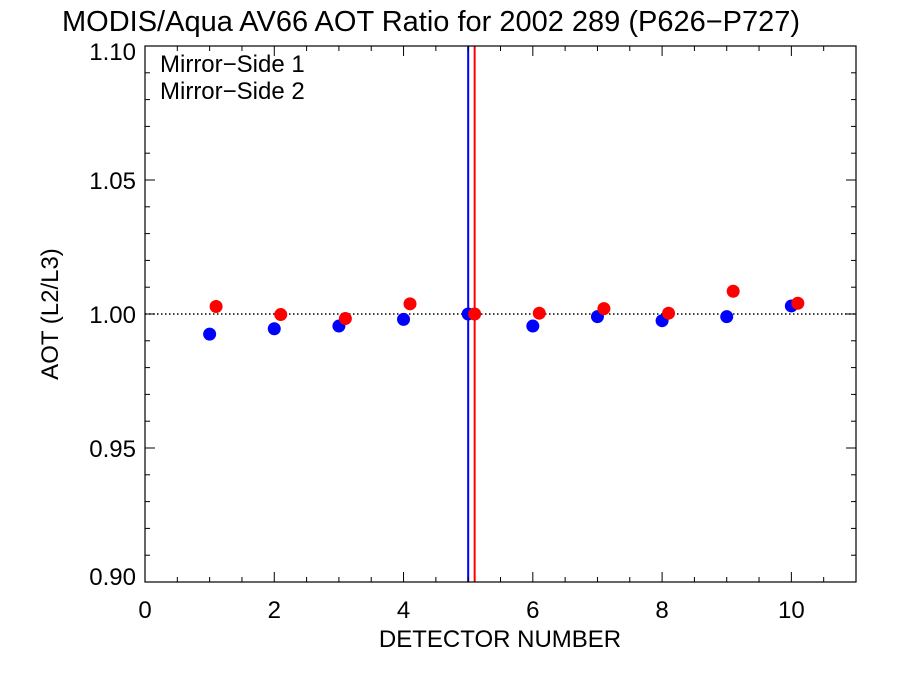 This screenshot has width=900, height=675. What do you see at coordinates (661, 610) in the screenshot?
I see `x-tick-label: 8` at bounding box center [661, 610].